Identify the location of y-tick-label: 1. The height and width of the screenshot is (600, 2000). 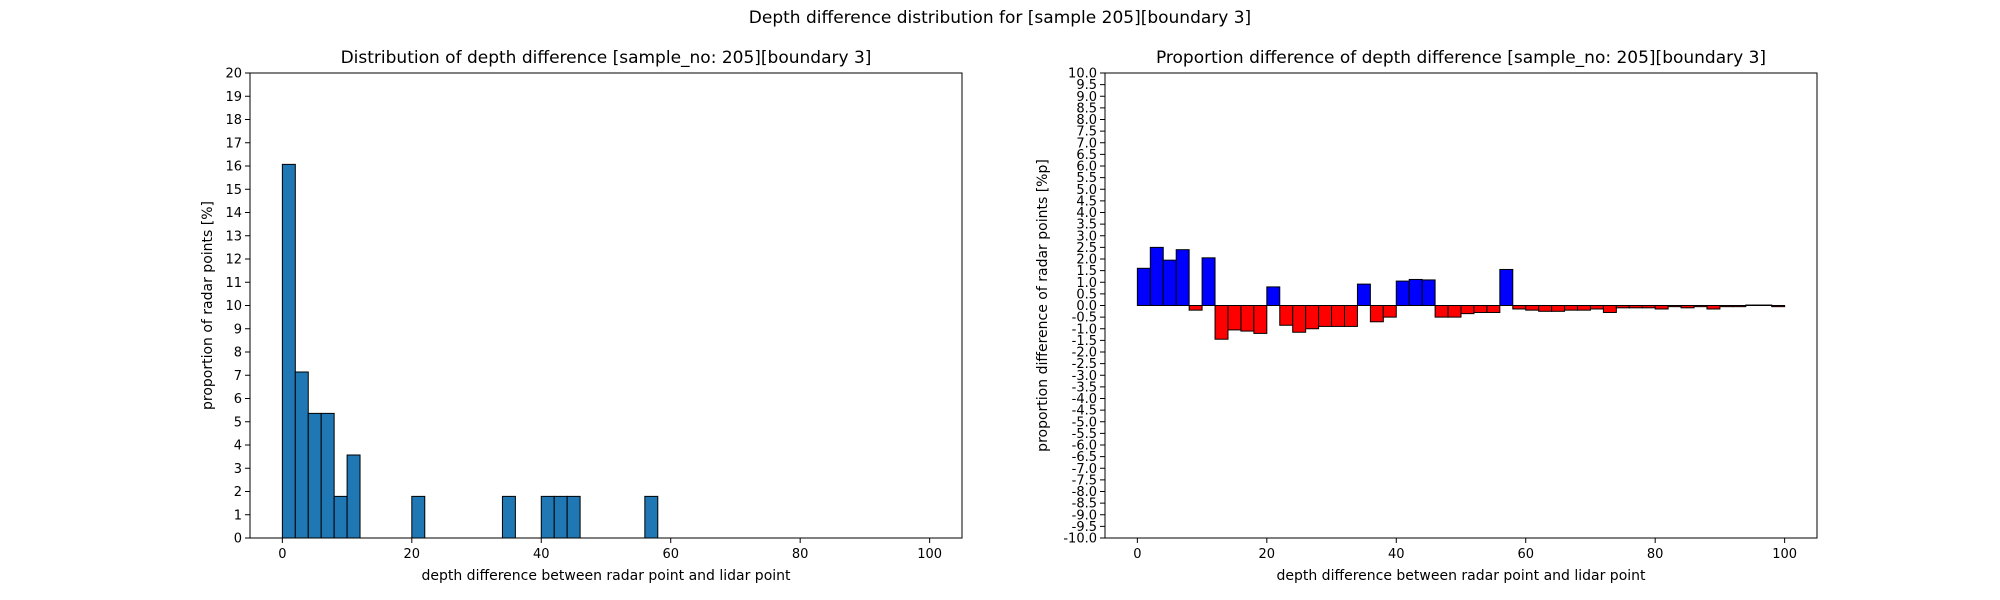
(238, 515).